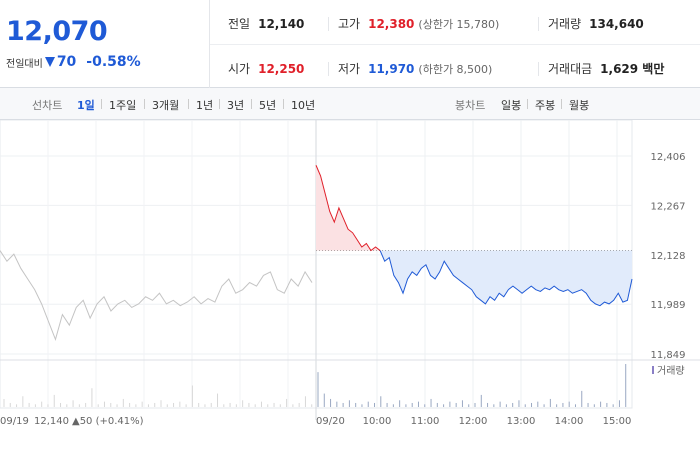 The height and width of the screenshot is (450, 700). I want to click on x-tick-label: 10:00, so click(377, 421).